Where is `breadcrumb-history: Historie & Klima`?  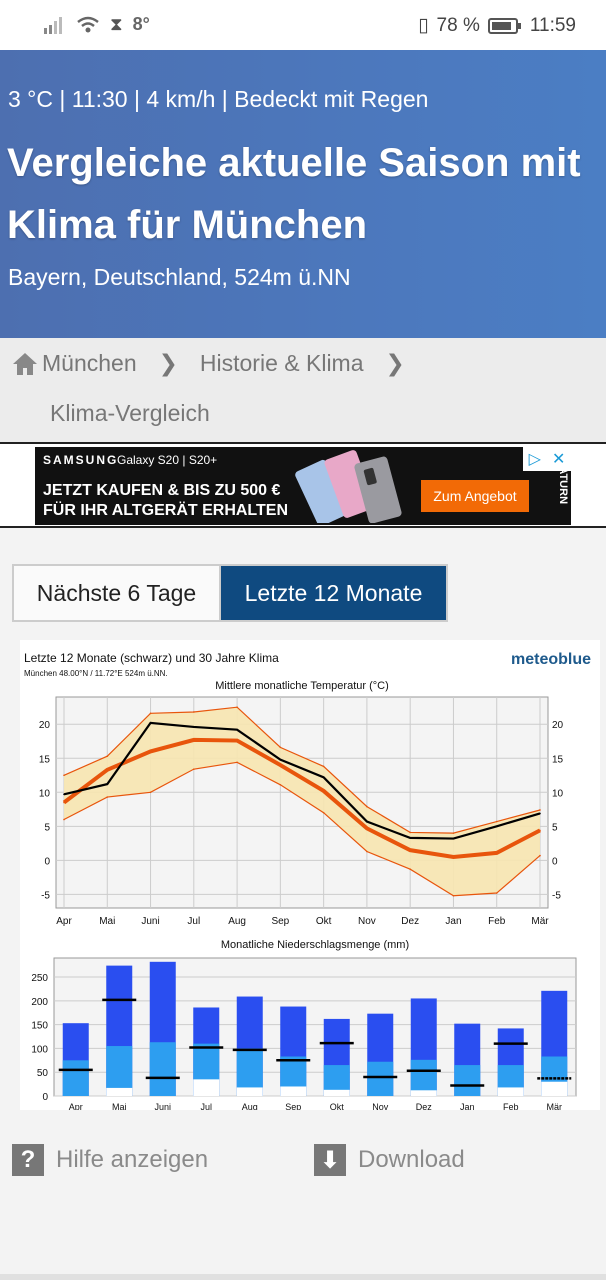 breadcrumb-history: Historie & Klima is located at coordinates (281, 363).